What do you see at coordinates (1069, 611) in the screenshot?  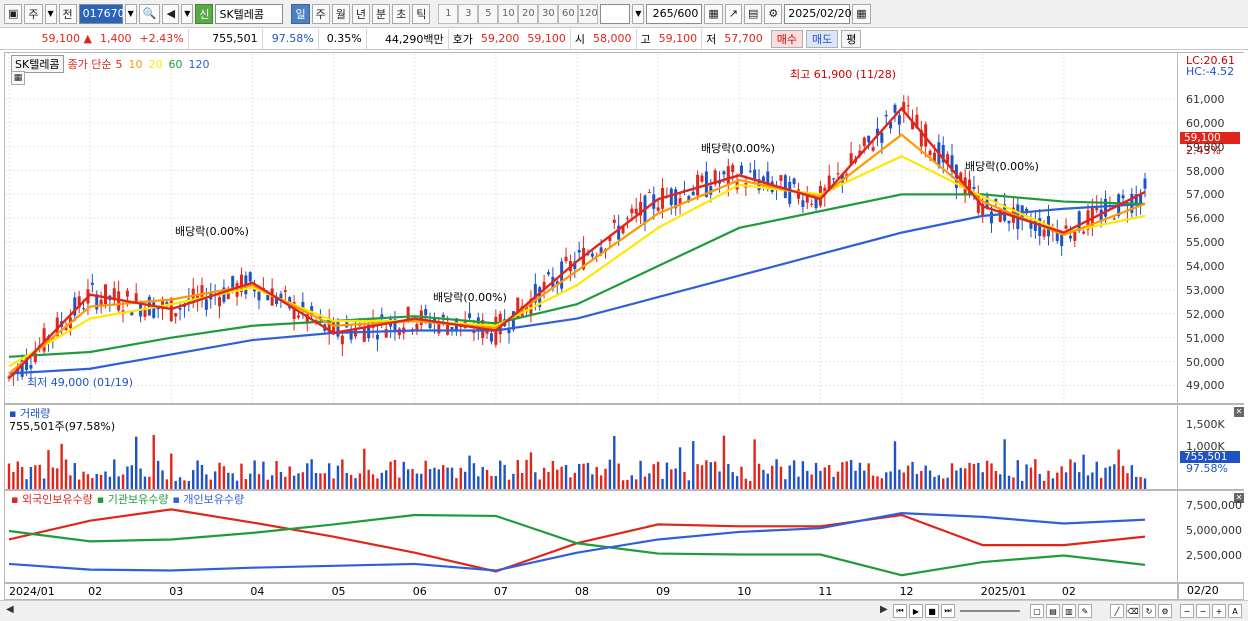 I see `tool-icon: ▥` at bounding box center [1069, 611].